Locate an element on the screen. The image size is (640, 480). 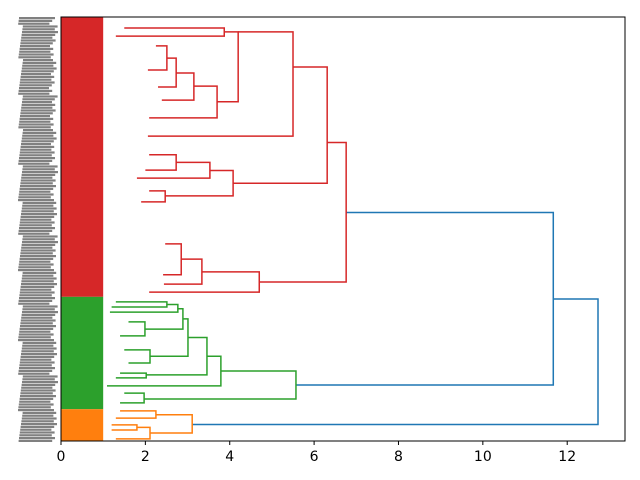
x-tick-label: 0 is located at coordinates (61, 457).